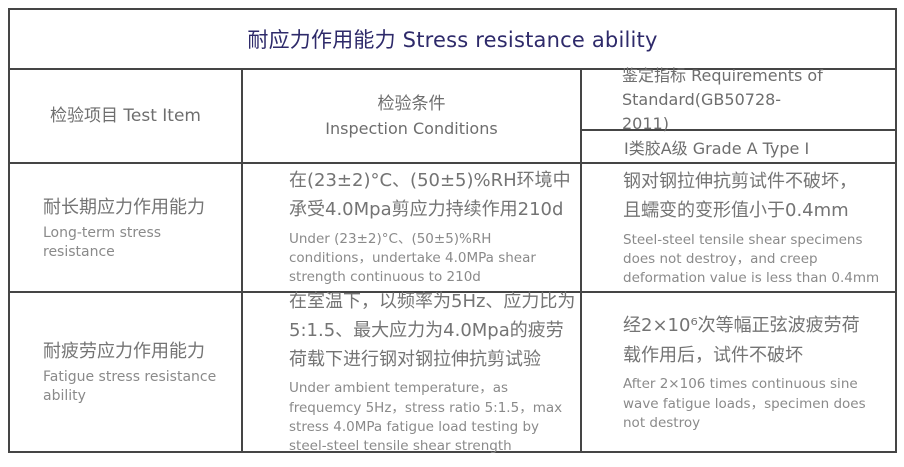 Image resolution: width=904 pixels, height=467 pixels. Describe the element at coordinates (102, 242) in the screenshot. I see `test-item-en: Long-term stress resistance` at that location.